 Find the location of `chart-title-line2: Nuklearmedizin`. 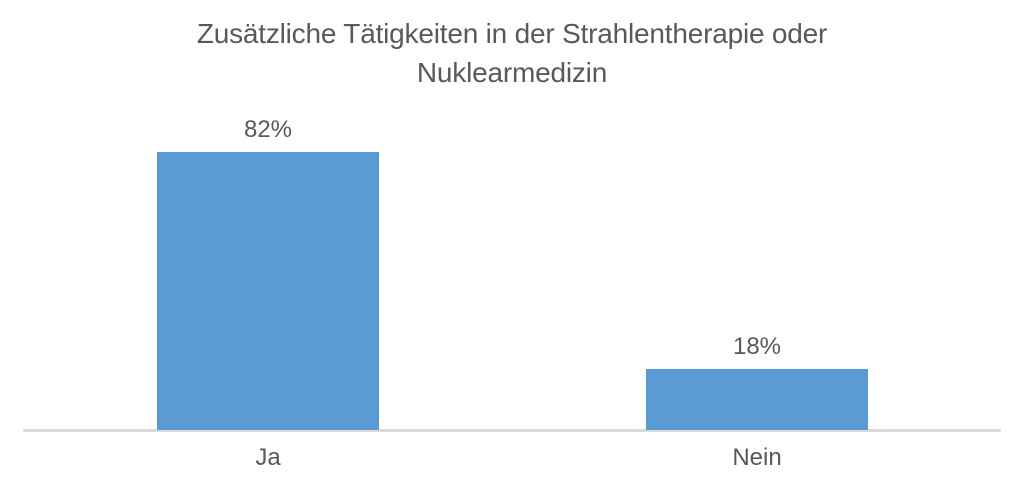

chart-title-line2: Nuklearmedizin is located at coordinates (512, 72).